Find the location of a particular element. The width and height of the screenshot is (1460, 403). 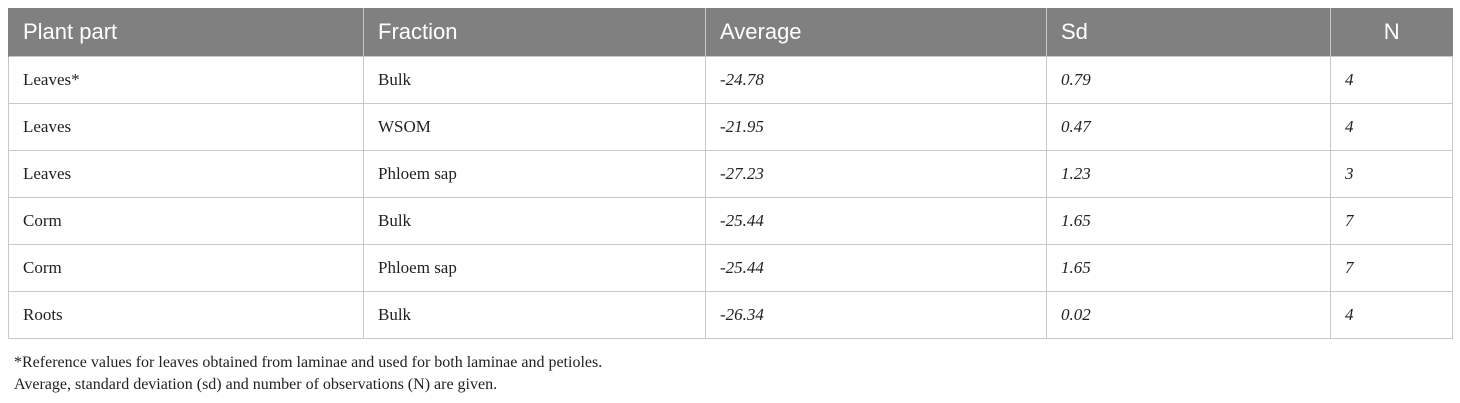

table-row: Corm Bulk -25.44 1.65 7 is located at coordinates (730, 221).